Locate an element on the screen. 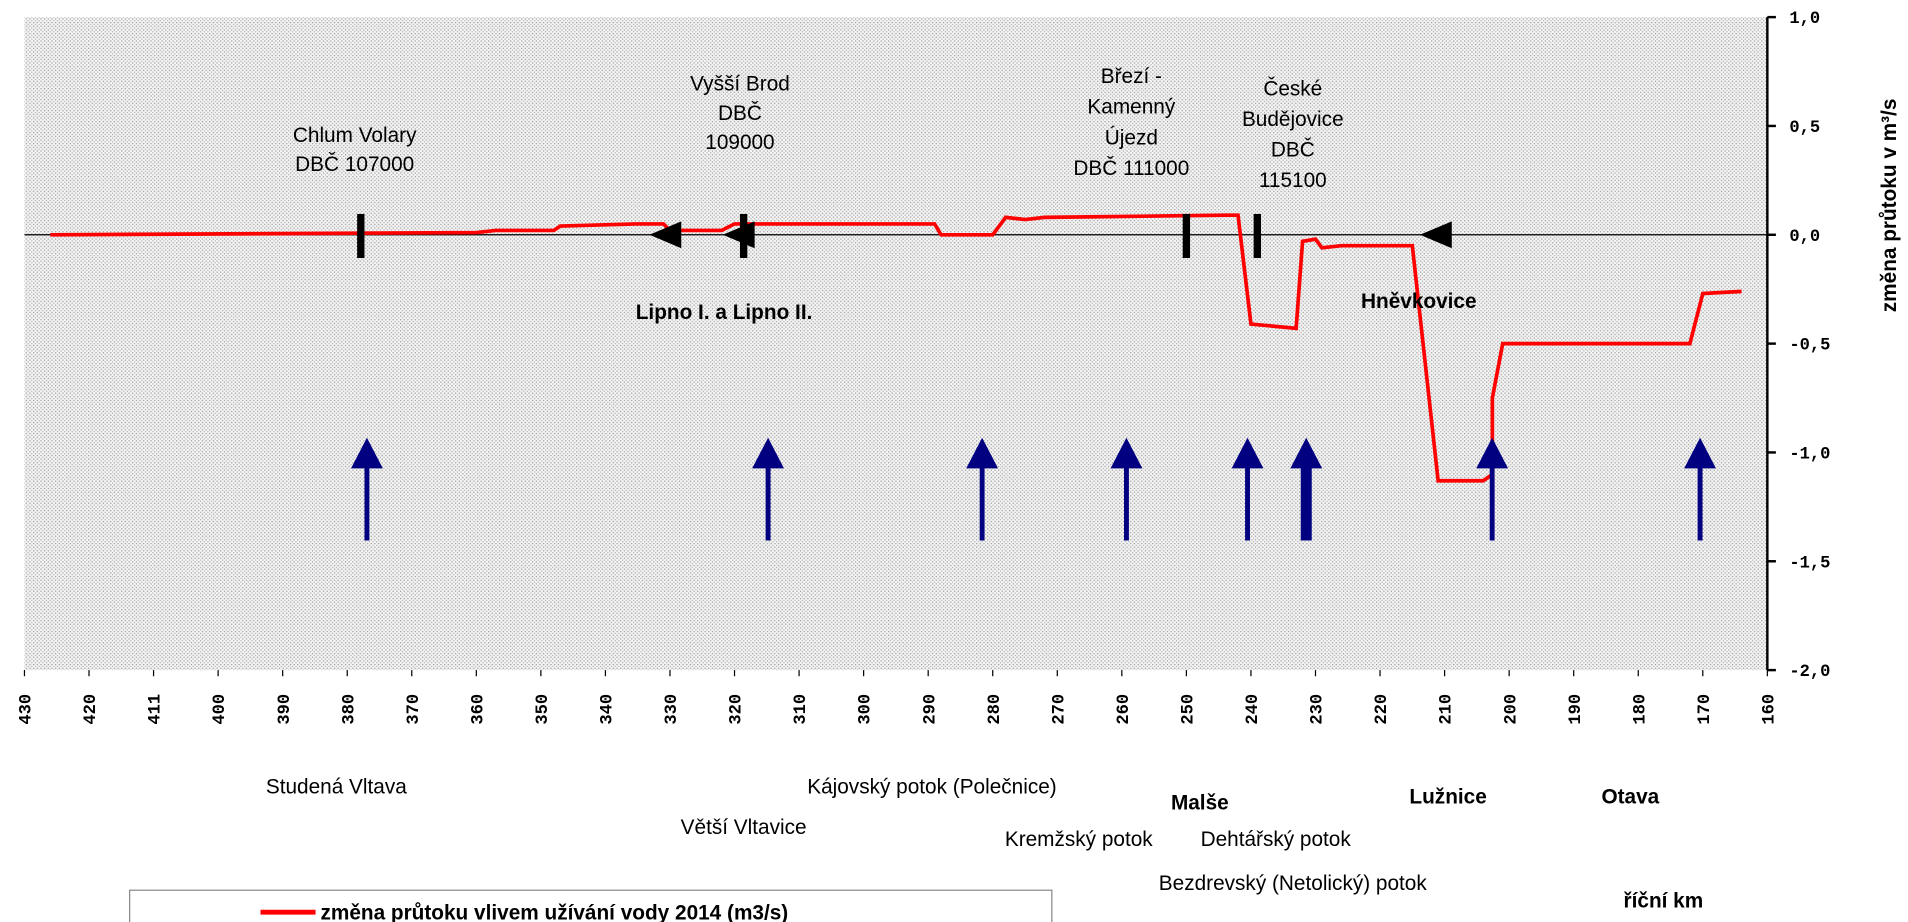 The height and width of the screenshot is (922, 1908). x-tick-label: 330 is located at coordinates (672, 709).